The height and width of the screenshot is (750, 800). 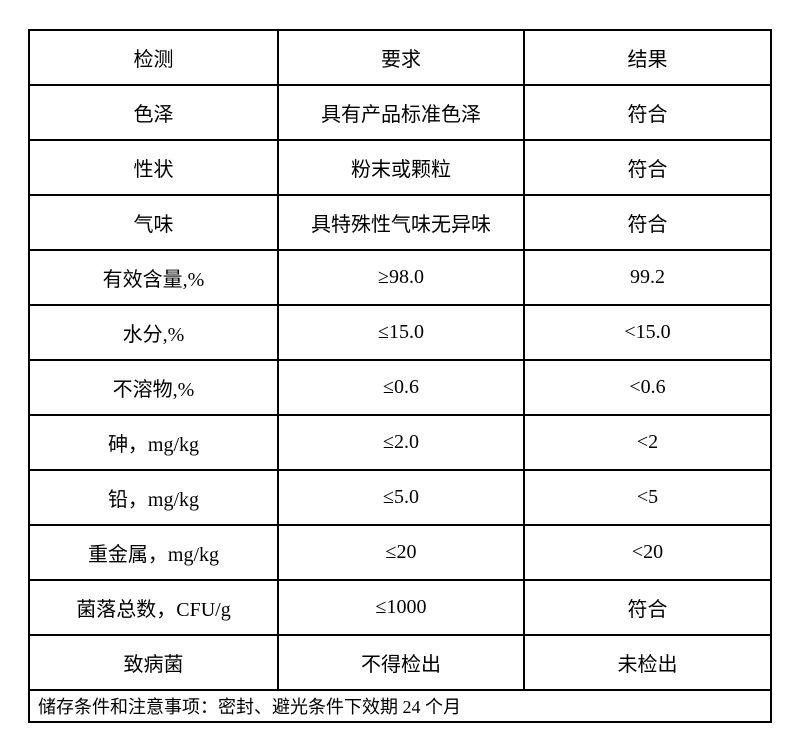 I want to click on table-header-row: 检测 要求 结果, so click(x=400, y=57).